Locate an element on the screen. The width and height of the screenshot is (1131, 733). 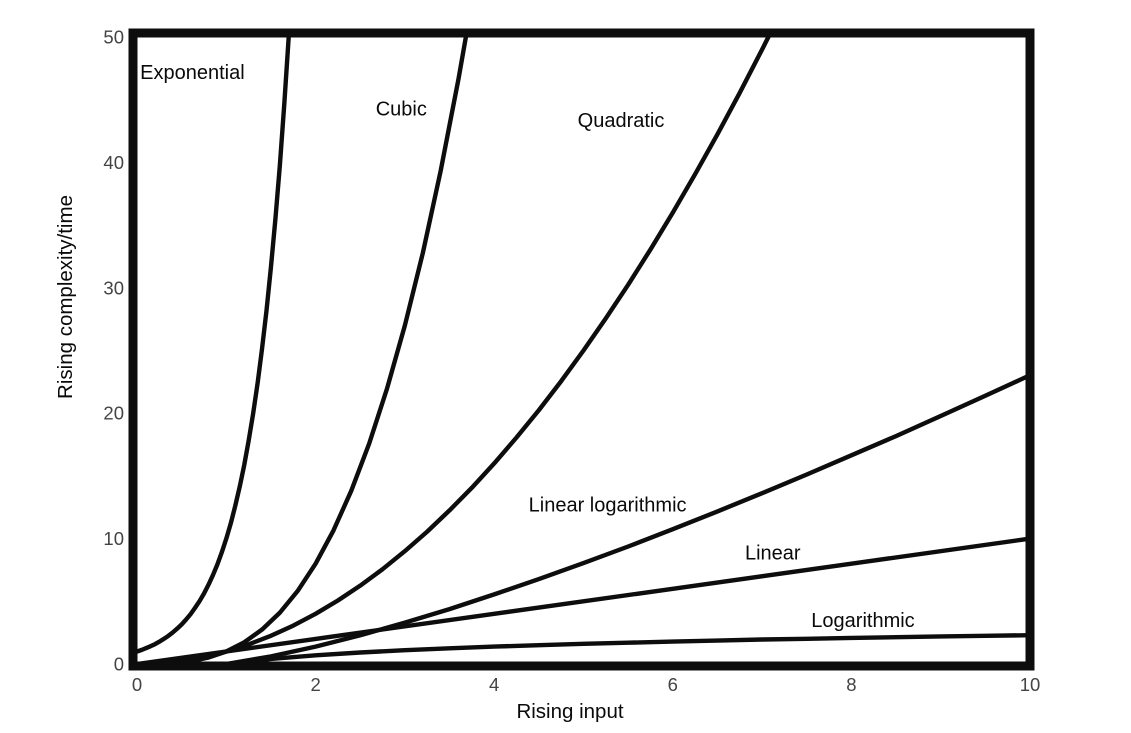
y-tick-label-0: 0 is located at coordinates (119, 664).